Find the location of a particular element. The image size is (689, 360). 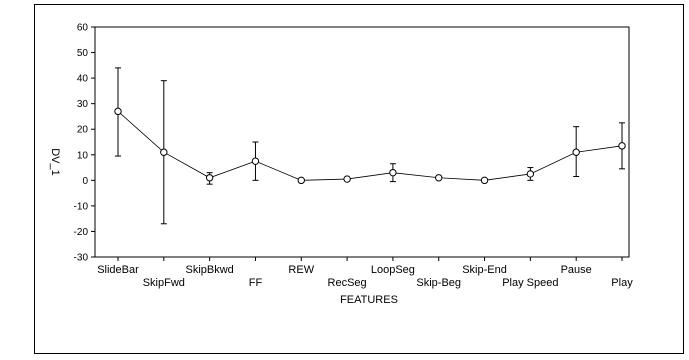

y-tick-label: 40 is located at coordinates (83, 79).